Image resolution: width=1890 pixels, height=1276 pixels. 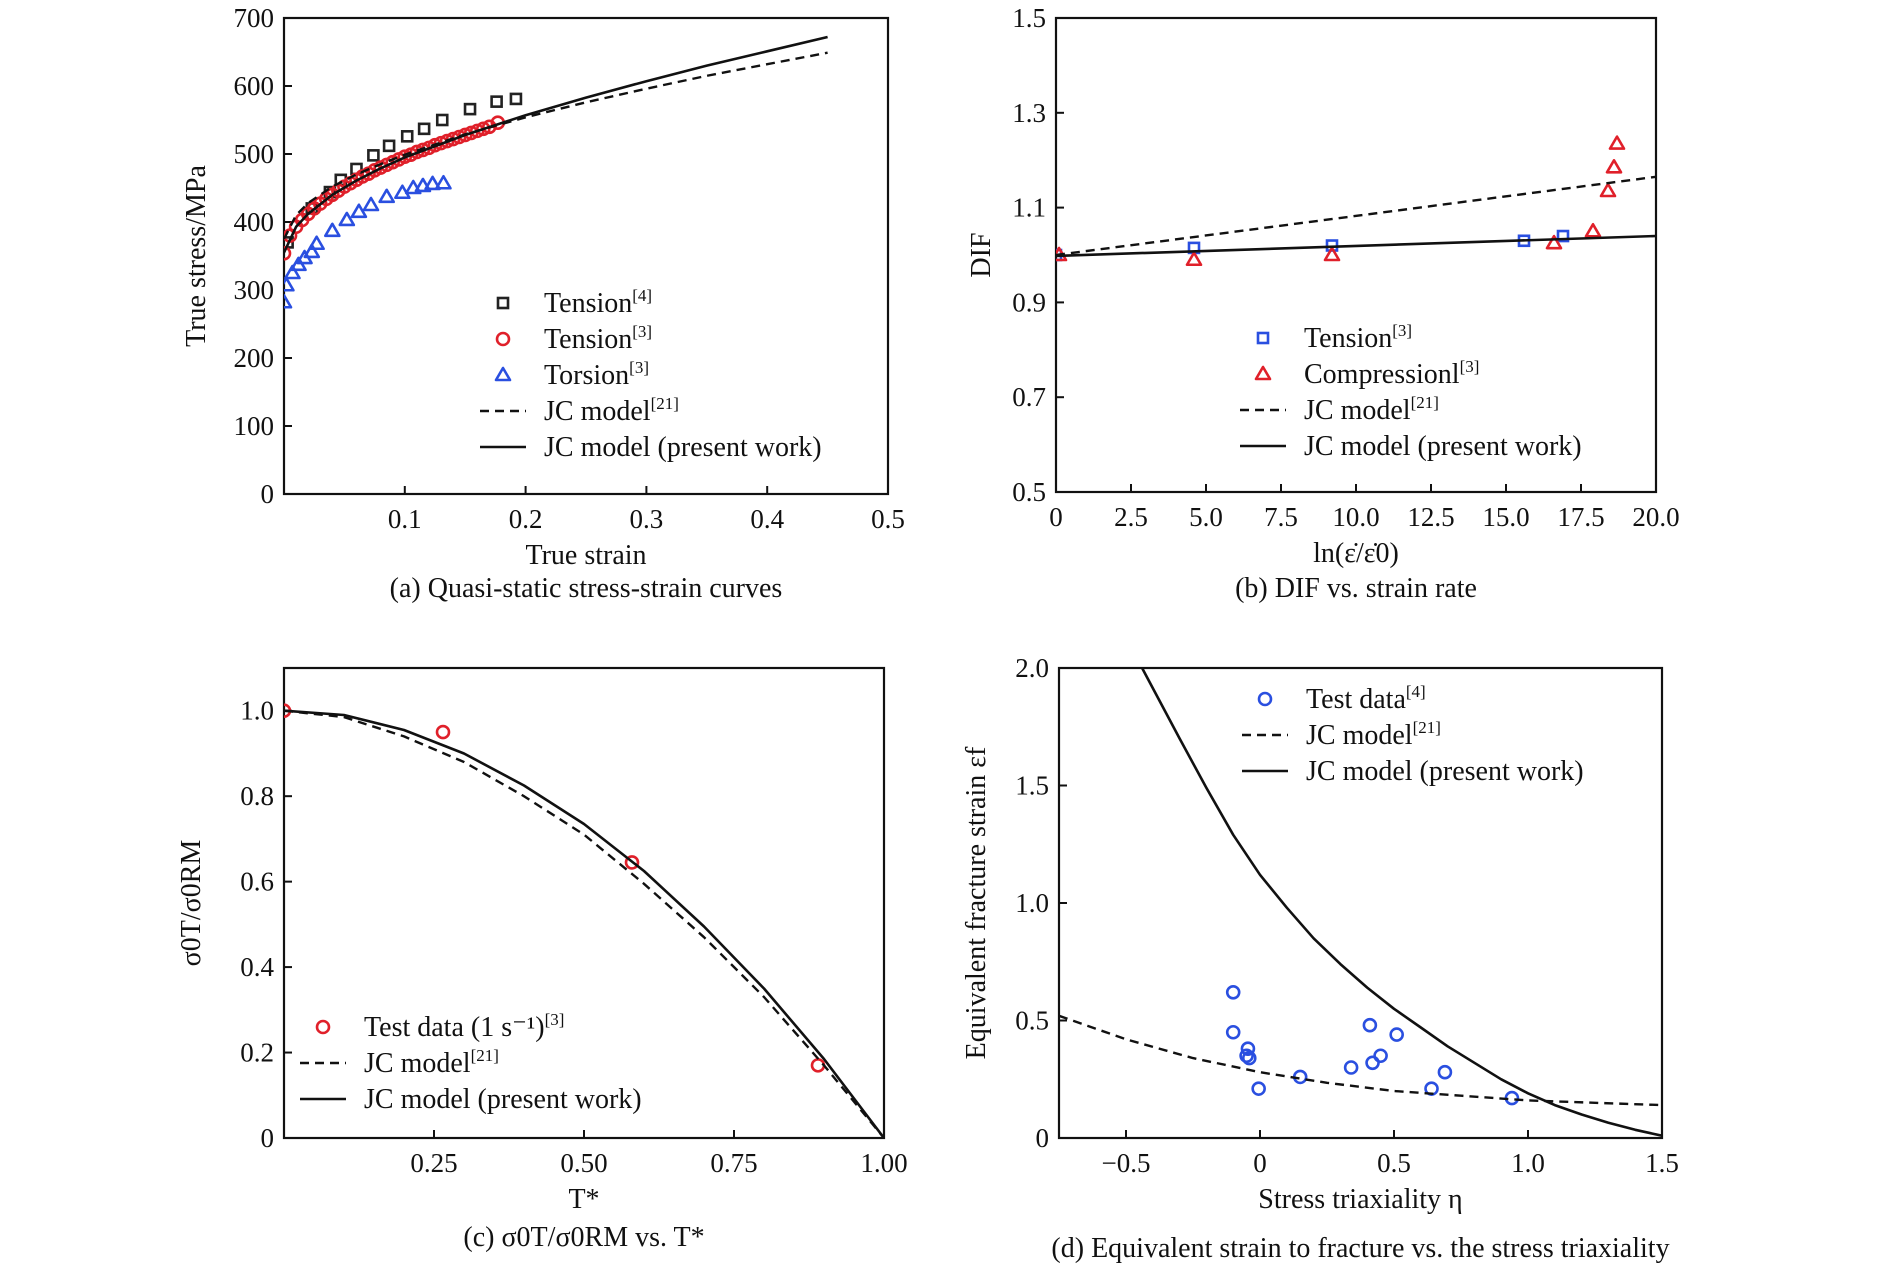 What do you see at coordinates (1360, 1199) in the screenshot?
I see `x-axis-label: Stress triaxiality η` at bounding box center [1360, 1199].